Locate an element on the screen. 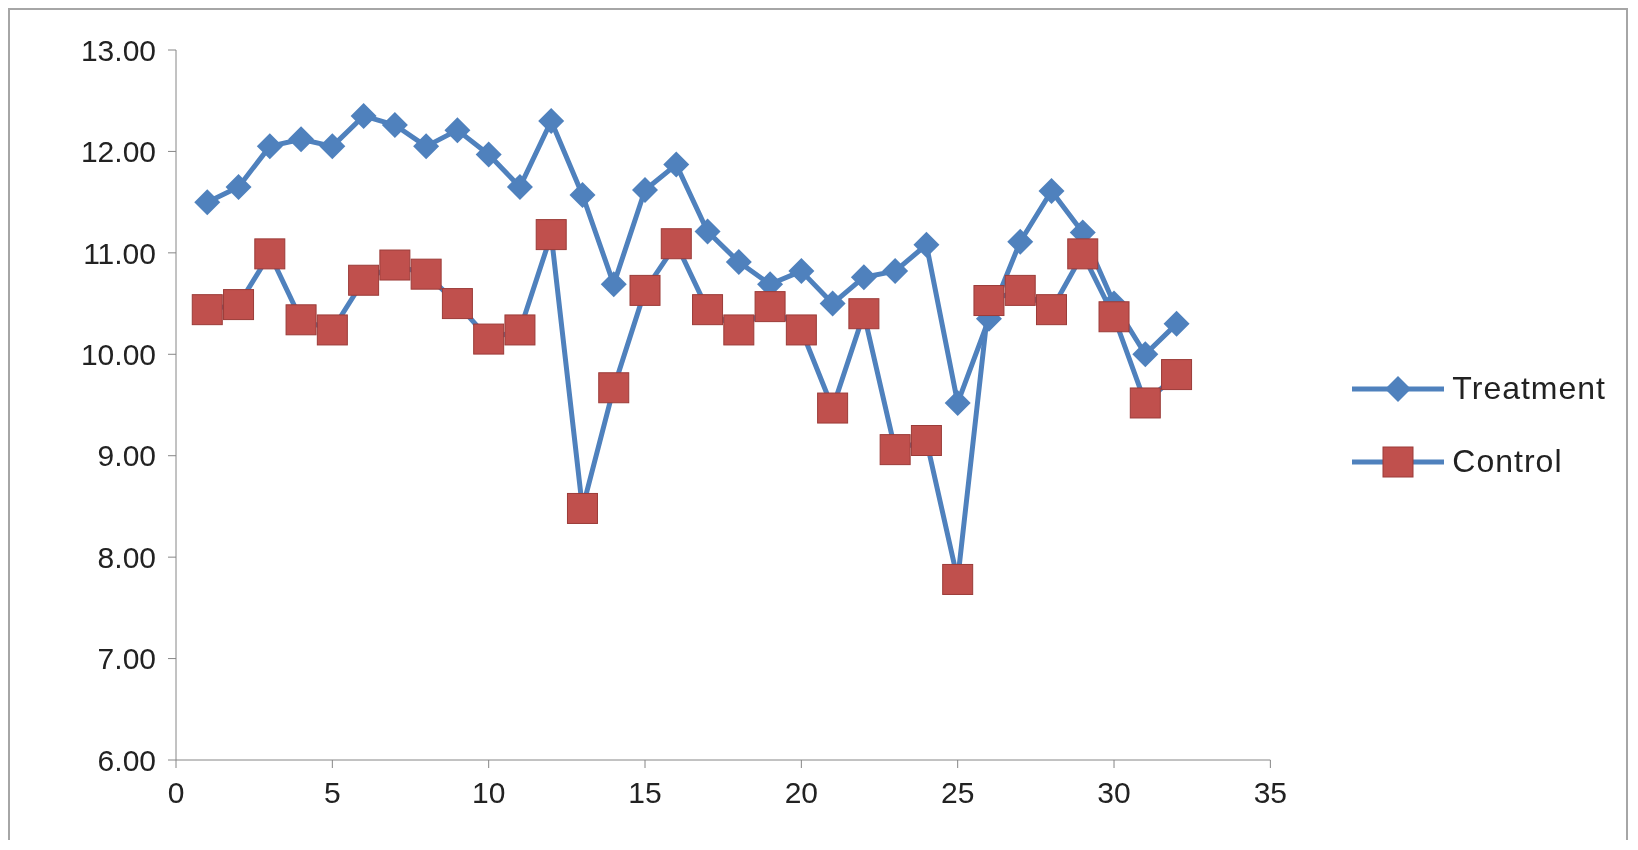 Image resolution: width=1638 pixels, height=850 pixels. x-tick-label: 0 is located at coordinates (176, 793).